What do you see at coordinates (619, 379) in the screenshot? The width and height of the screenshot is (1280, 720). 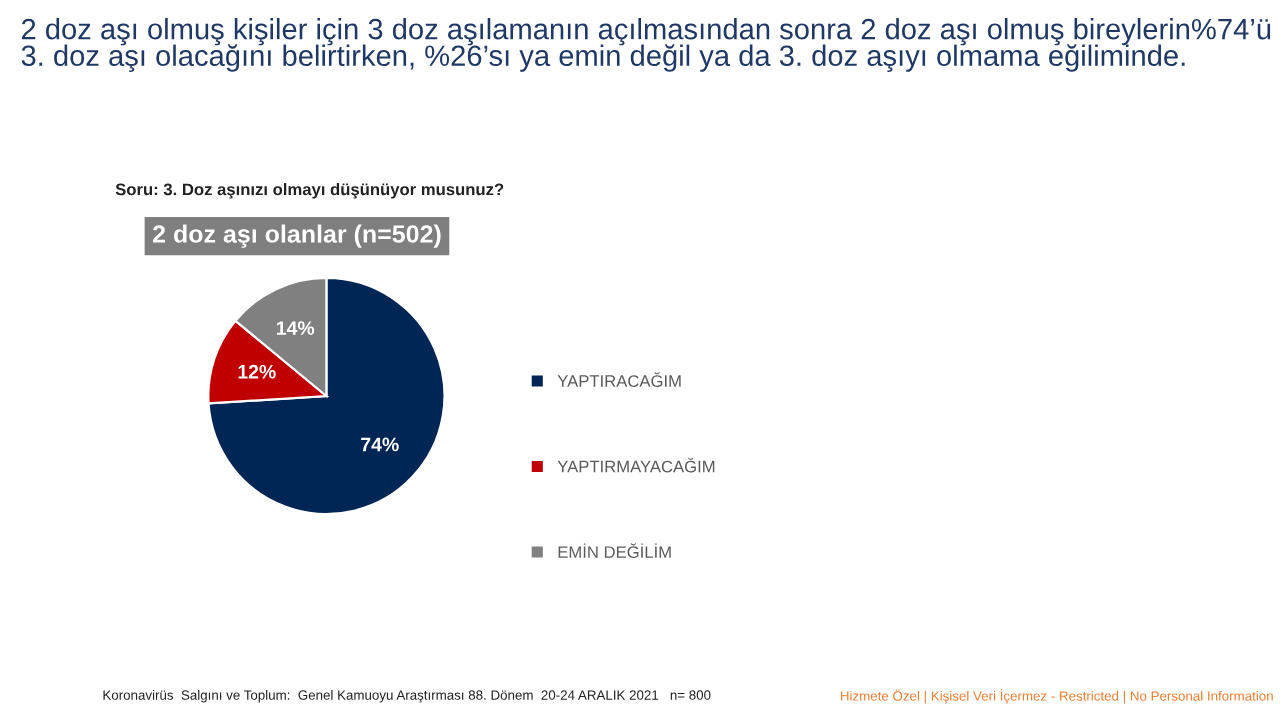 I see `legend-label: YAPTIRACAĞIM` at bounding box center [619, 379].